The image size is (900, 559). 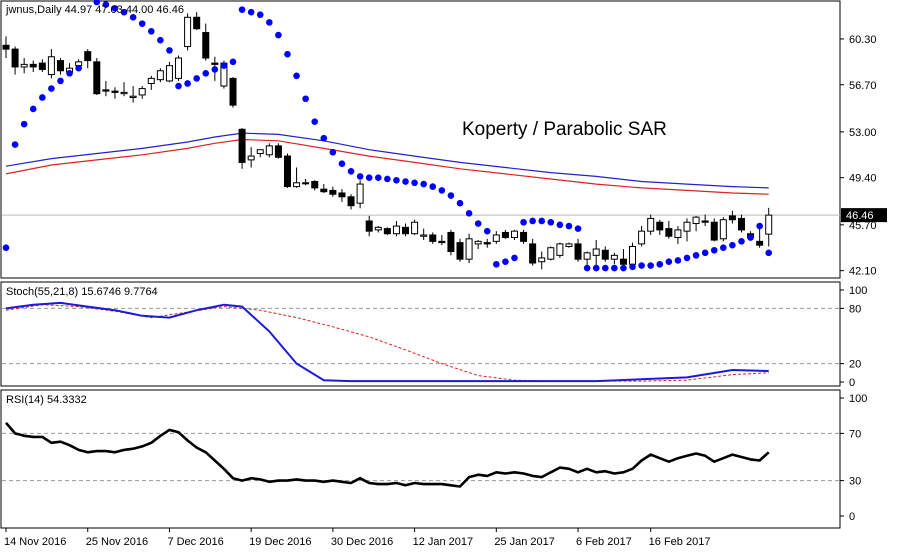 What do you see at coordinates (855, 365) in the screenshot?
I see `stoch-tick-label: 20` at bounding box center [855, 365].